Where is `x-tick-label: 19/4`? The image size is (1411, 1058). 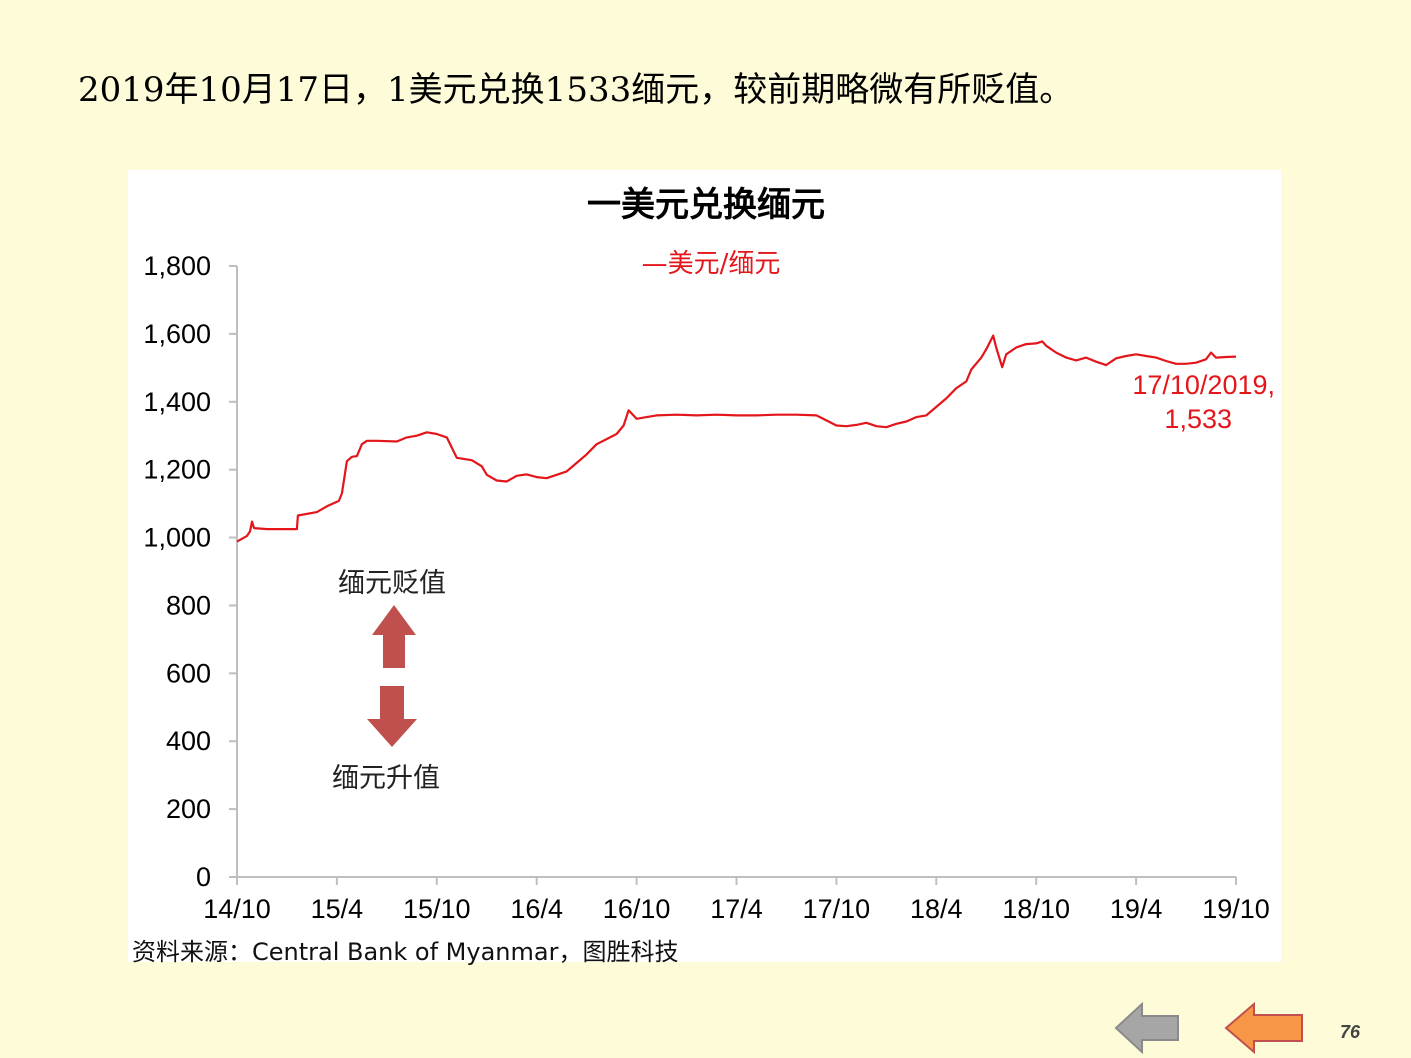 x-tick-label: 19/4 is located at coordinates (1136, 909).